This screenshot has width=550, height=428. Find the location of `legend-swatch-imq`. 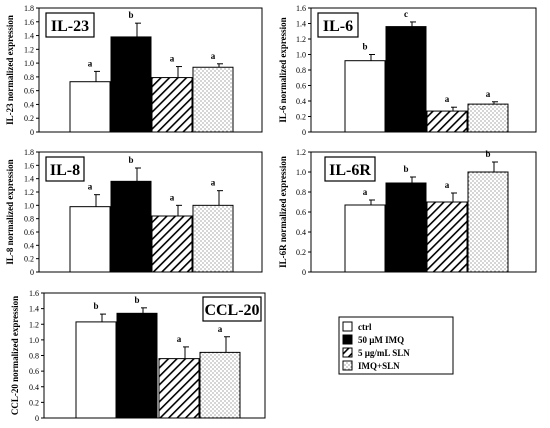

legend-swatch-imq is located at coordinates (347, 339).